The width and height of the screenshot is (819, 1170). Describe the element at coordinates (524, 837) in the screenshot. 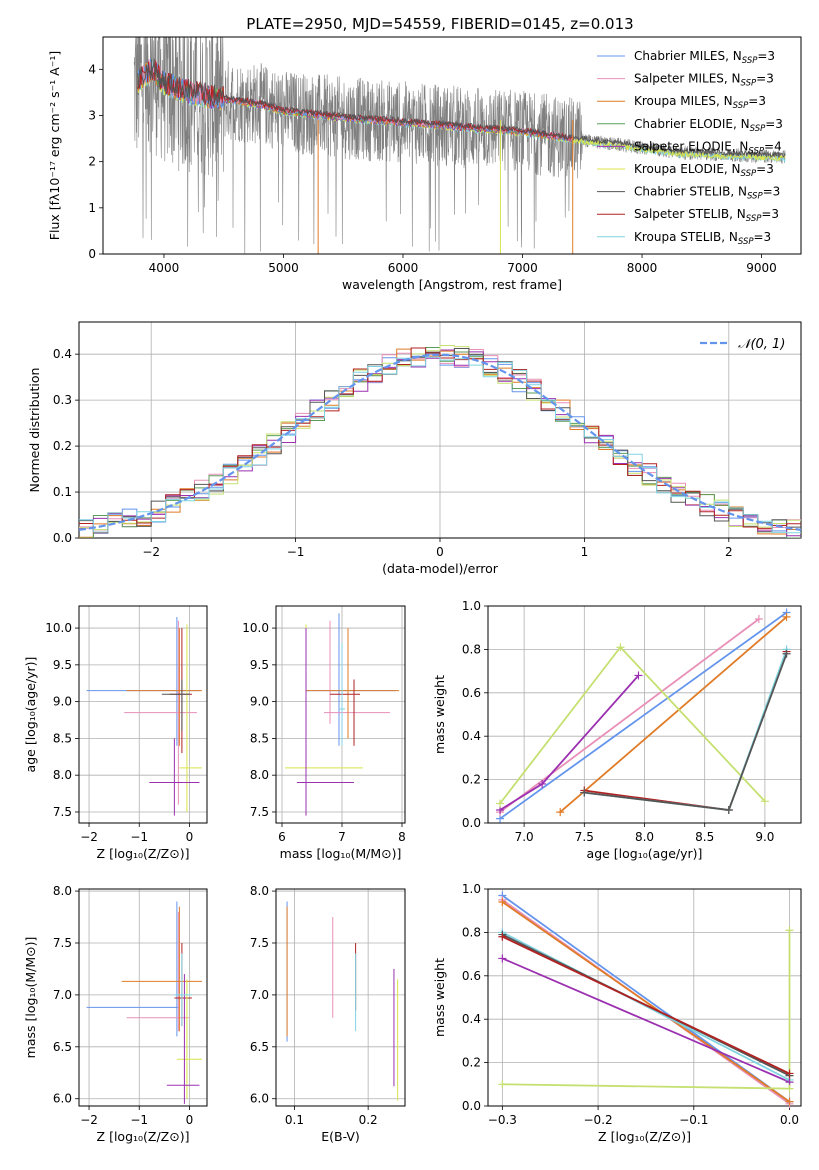

I see `x-tick-label: 7.0` at that location.